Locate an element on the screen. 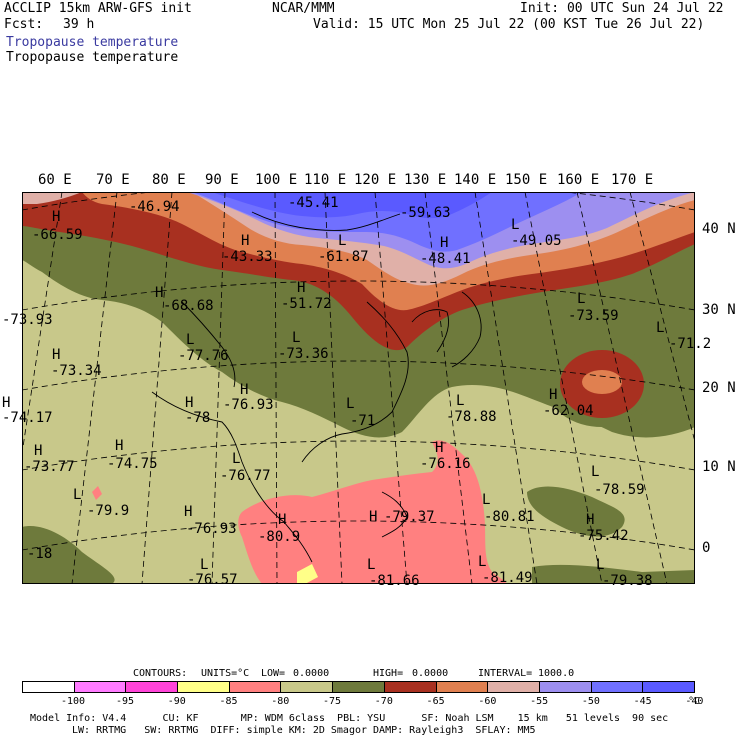  field-value: -80.81 is located at coordinates (509, 517).